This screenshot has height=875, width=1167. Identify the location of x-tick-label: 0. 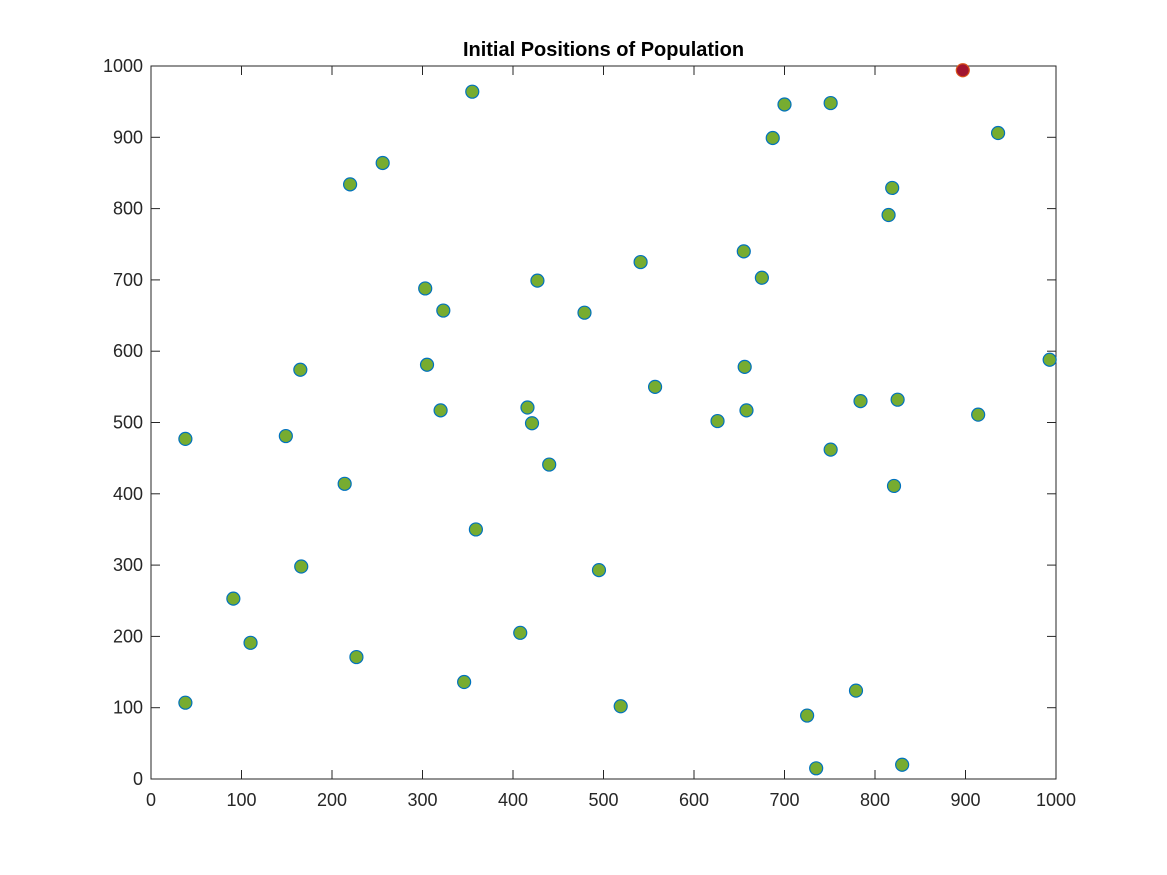
(151, 800).